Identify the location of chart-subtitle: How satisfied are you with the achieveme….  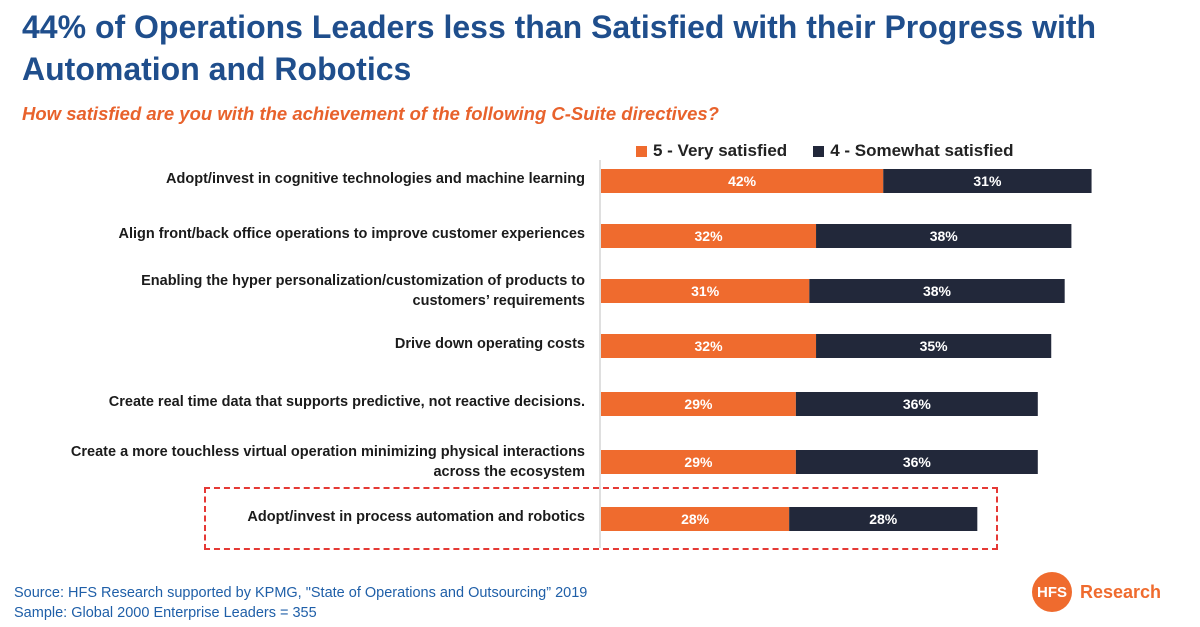
(370, 113).